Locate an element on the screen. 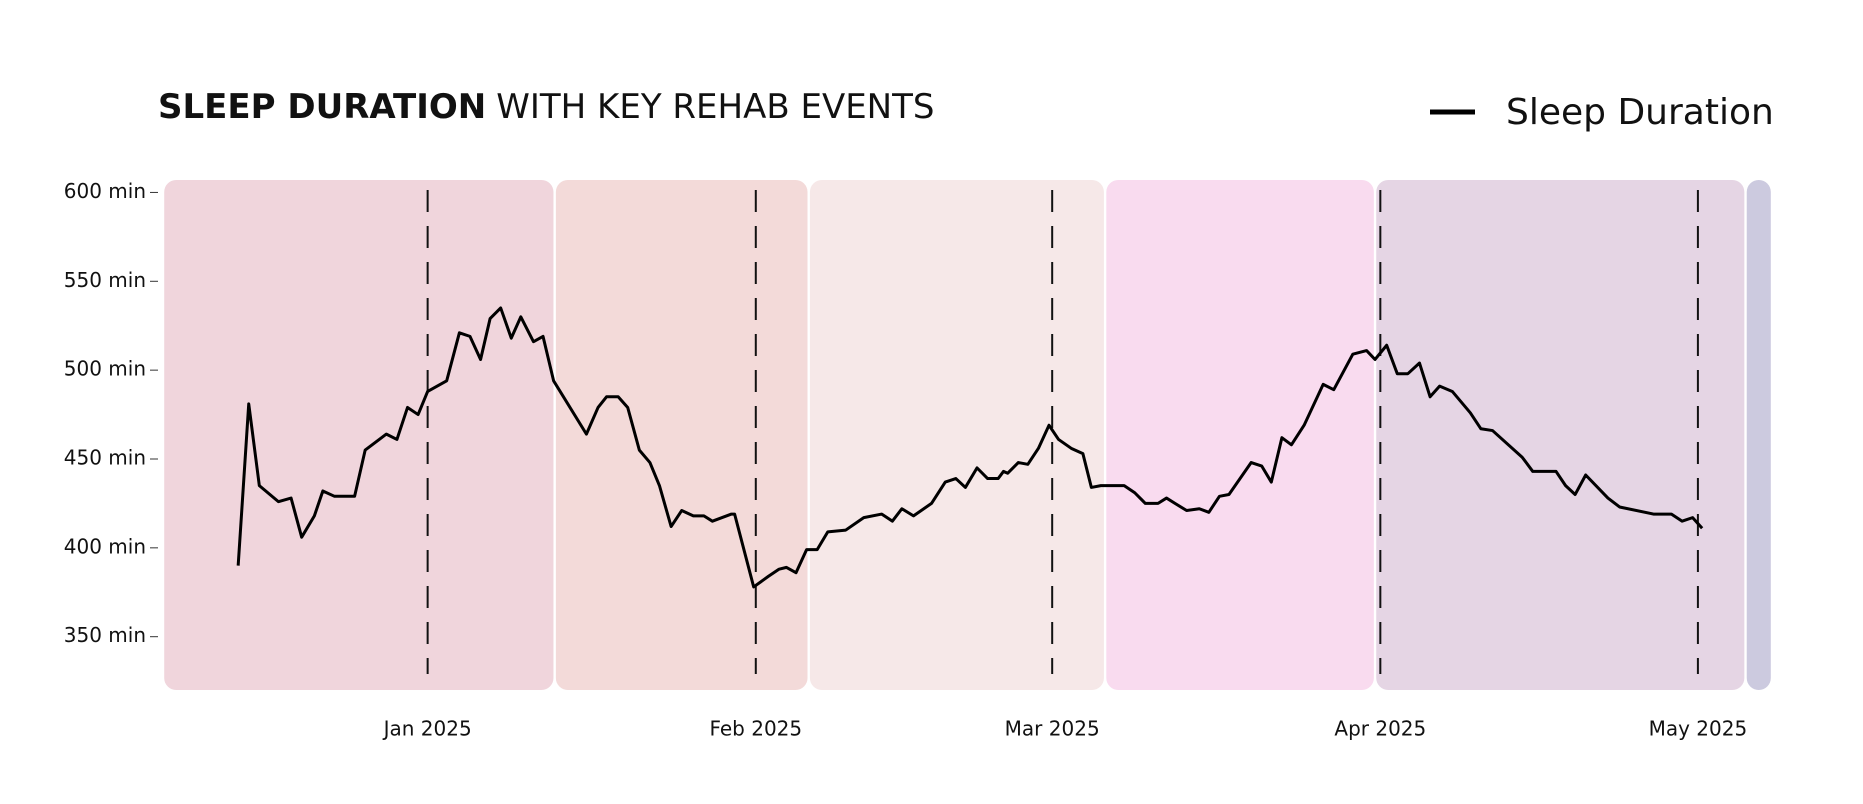 The width and height of the screenshot is (1863, 804). y-tick-label: 350 min is located at coordinates (105, 635).